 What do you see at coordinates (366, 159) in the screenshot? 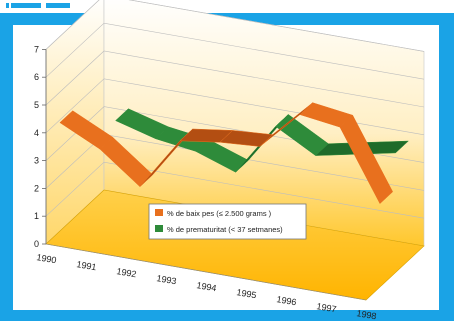
I see `series-baix-pes-segment` at bounding box center [366, 159].